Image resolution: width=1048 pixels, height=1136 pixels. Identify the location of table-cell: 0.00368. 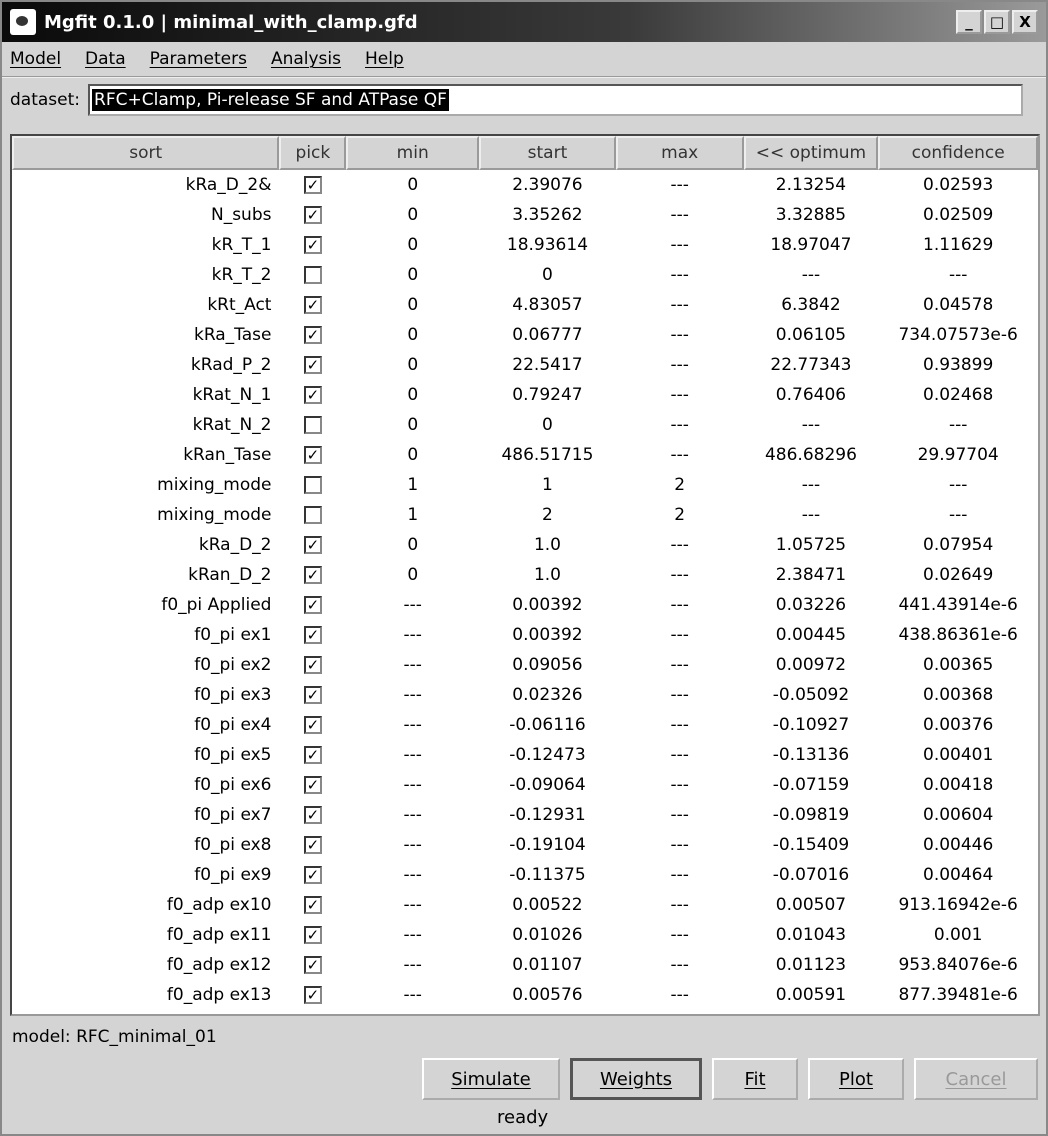
(958, 695).